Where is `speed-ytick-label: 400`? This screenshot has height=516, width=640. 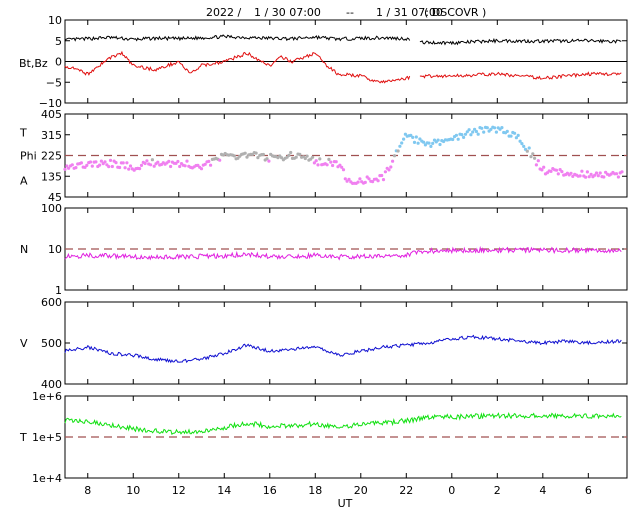
speed-ytick-label: 400 is located at coordinates (51, 384).